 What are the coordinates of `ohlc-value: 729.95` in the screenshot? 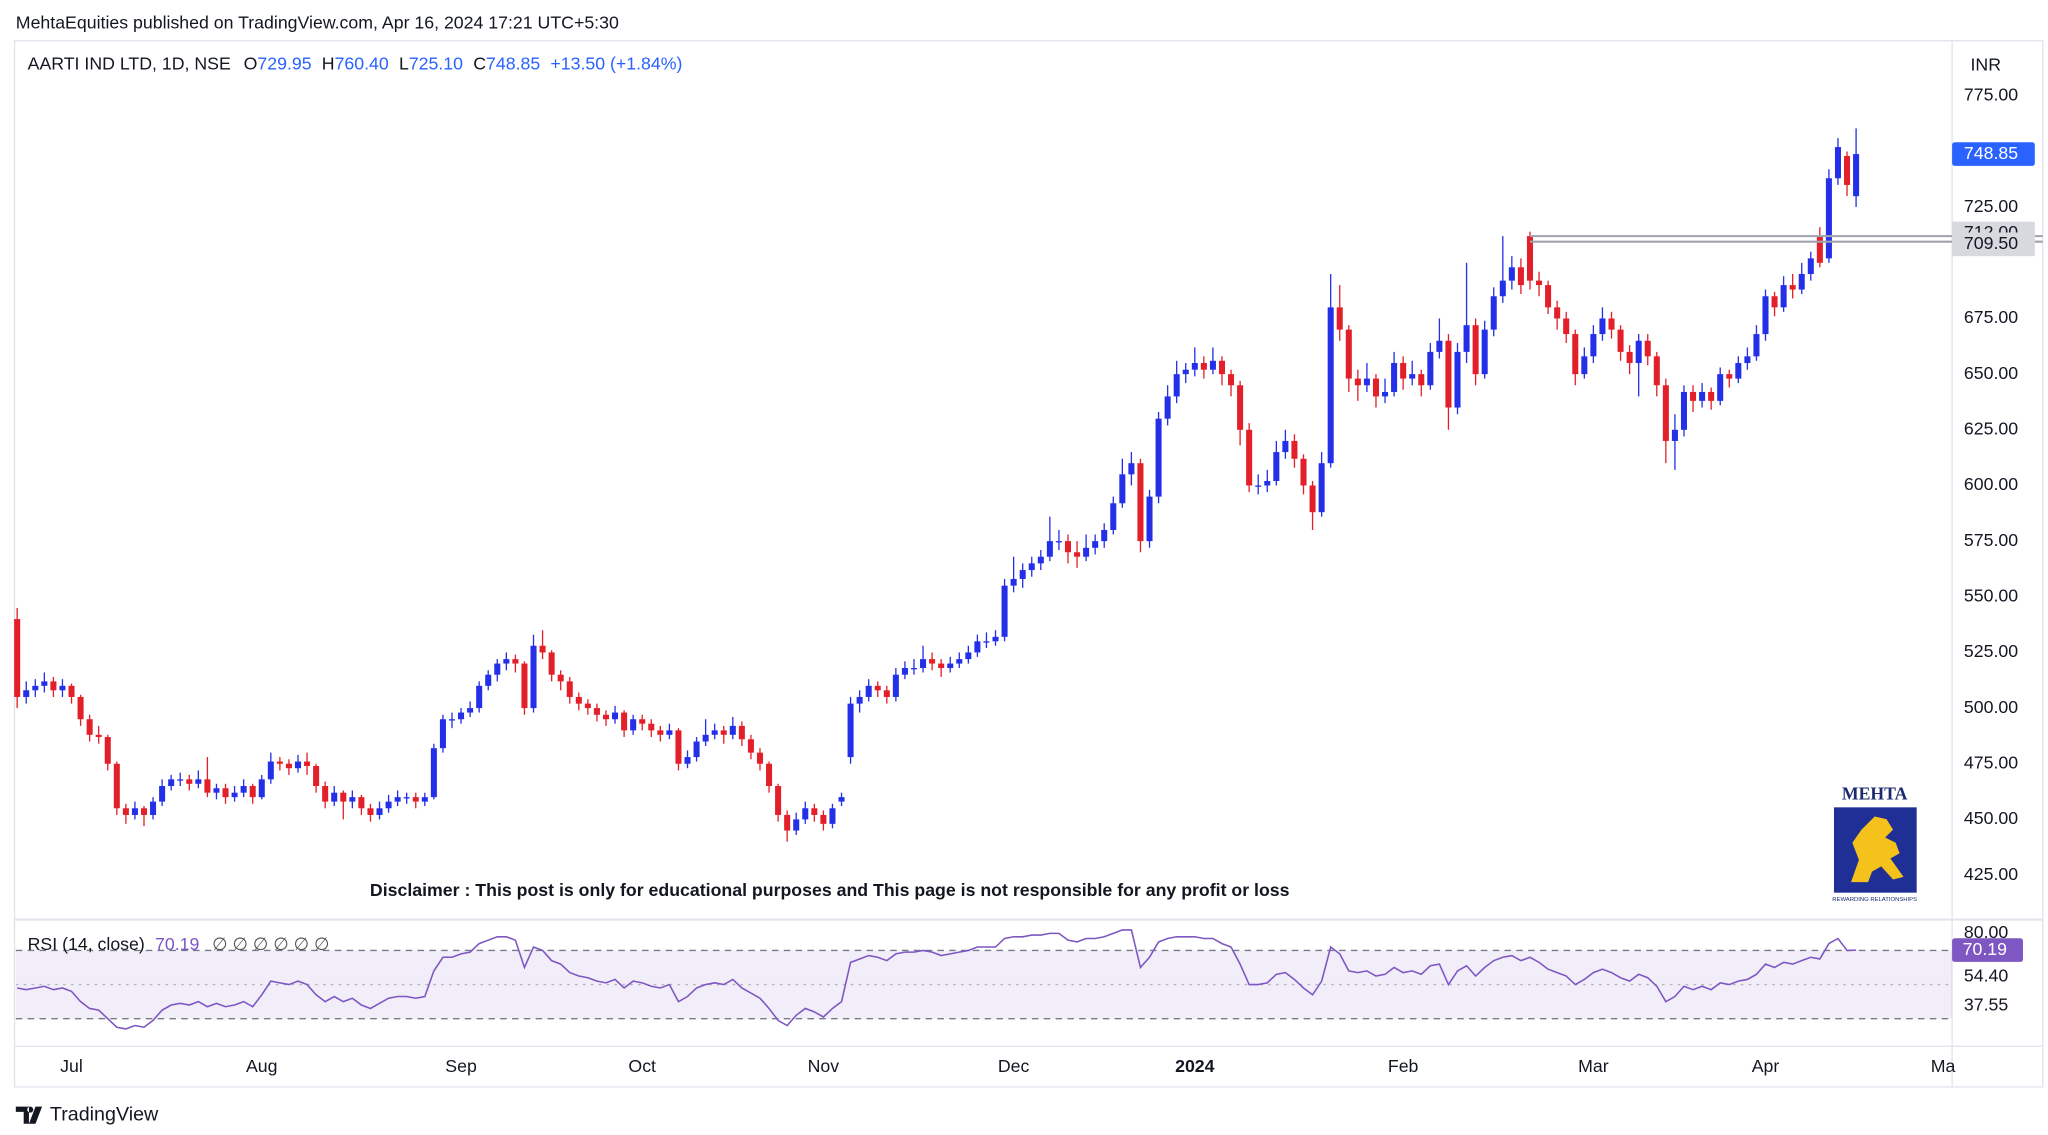 It's located at (284, 63).